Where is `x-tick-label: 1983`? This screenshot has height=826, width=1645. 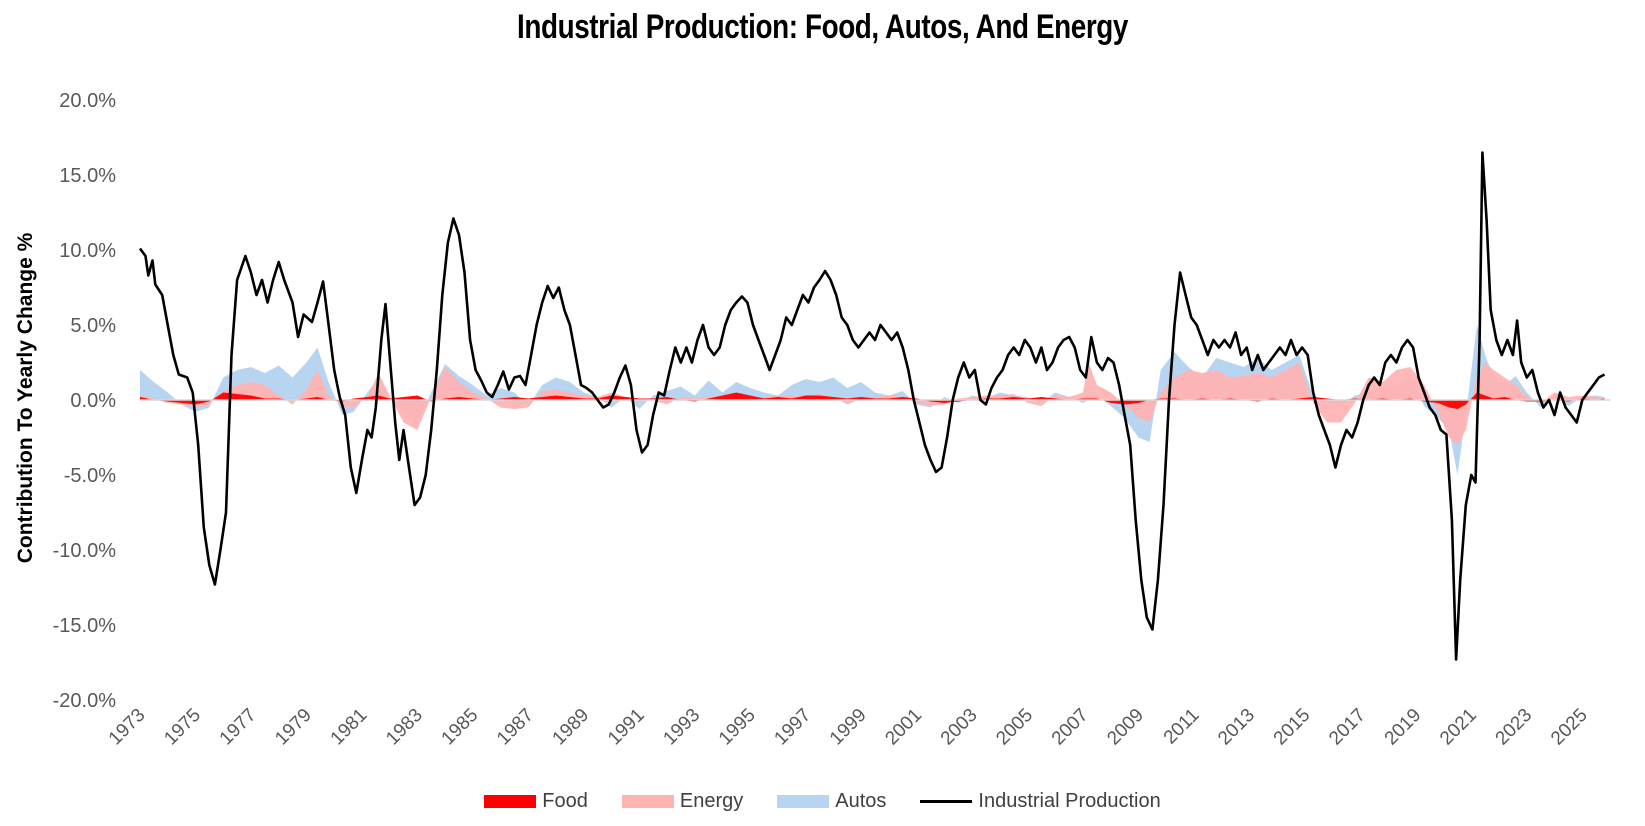 x-tick-label: 1983 is located at coordinates (404, 727).